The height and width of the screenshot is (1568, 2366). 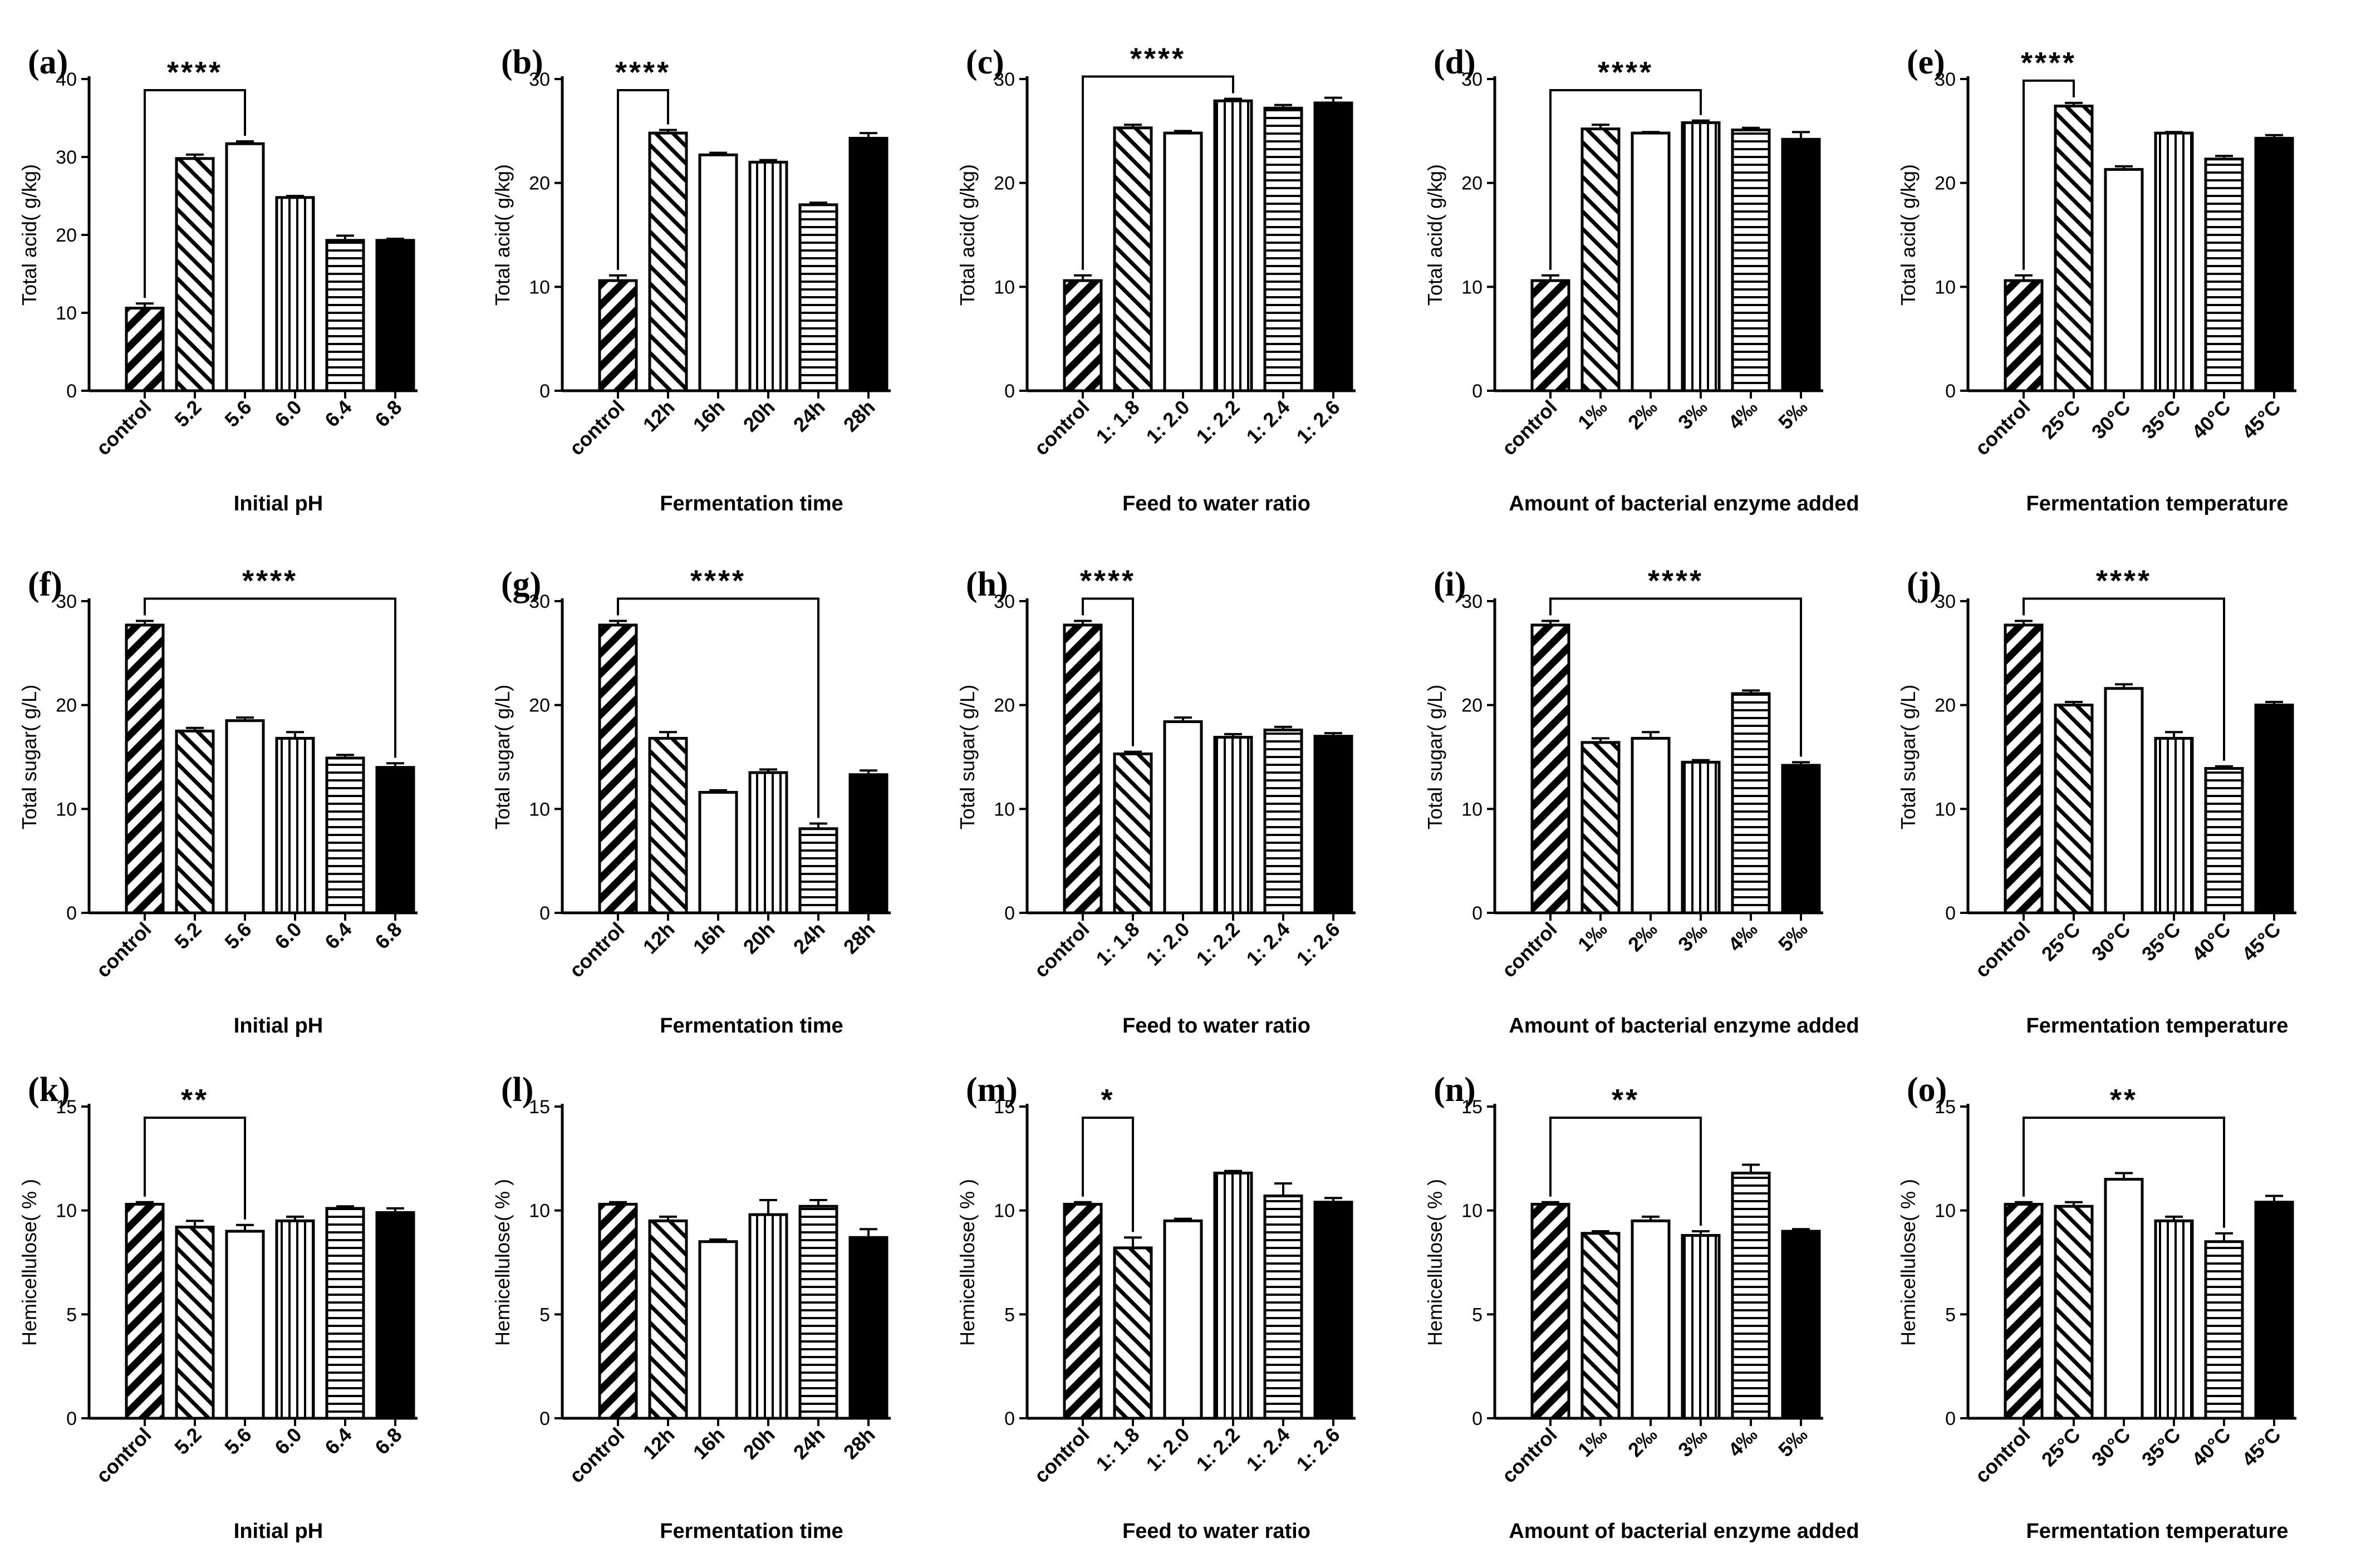 What do you see at coordinates (751, 503) in the screenshot?
I see `x-axis-title: Fermentation time` at bounding box center [751, 503].